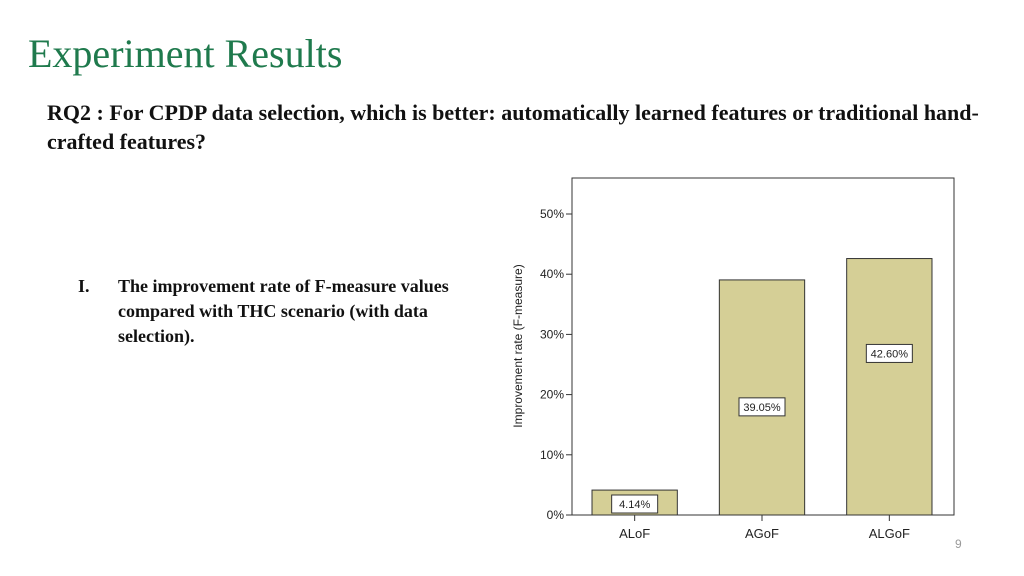 This screenshot has height=576, width=1024. I want to click on y-tick-label: 50%, so click(552, 214).